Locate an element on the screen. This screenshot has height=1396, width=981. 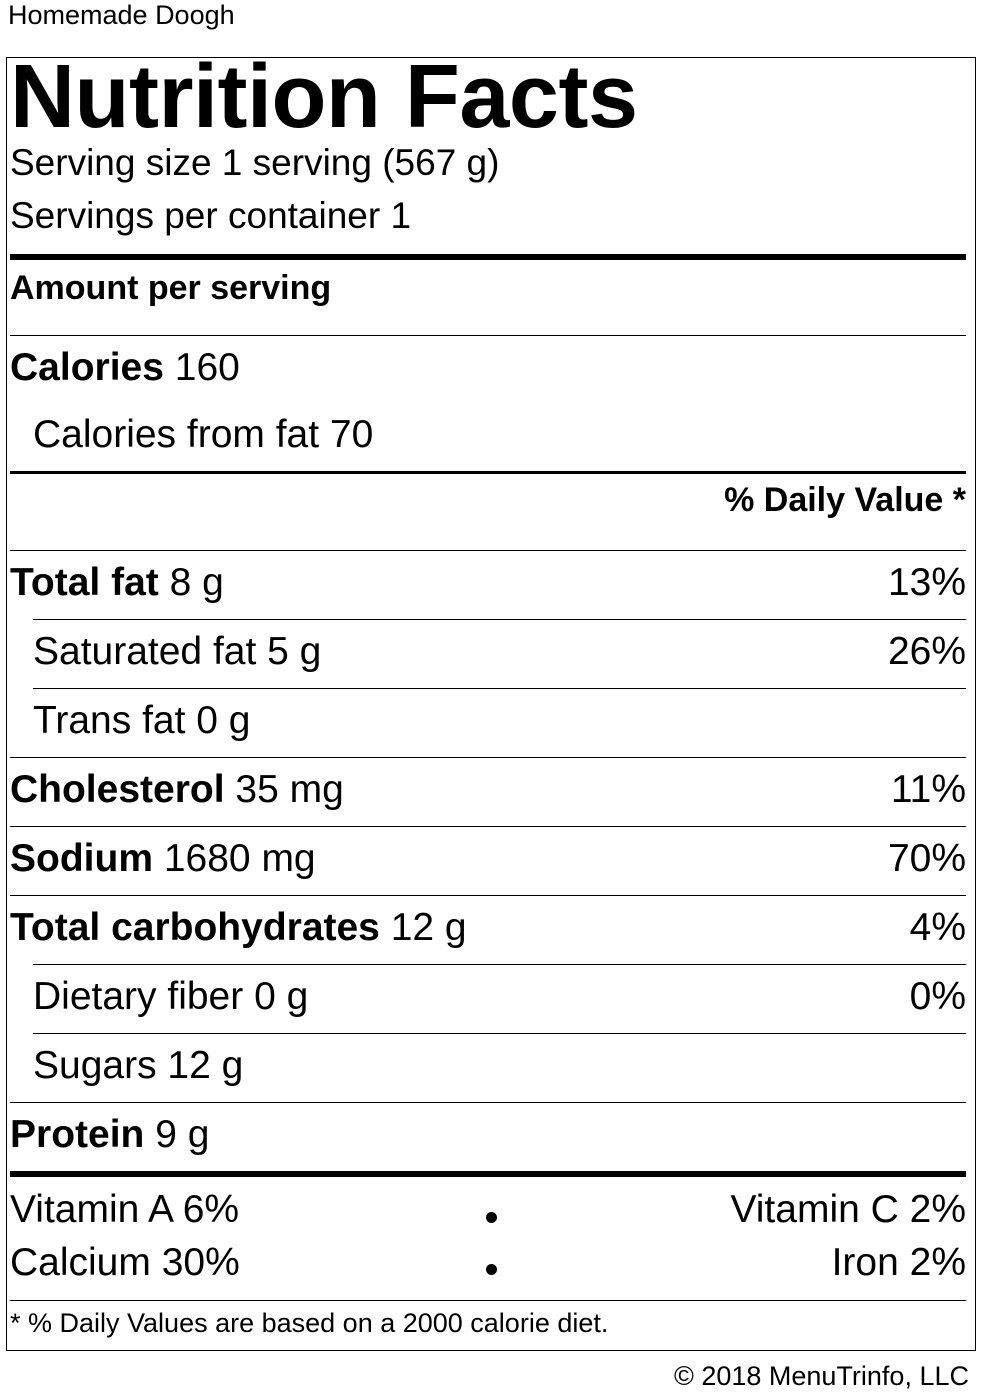
nutrient-row-dietary-fiber: Dietary fiber 0 g 0% is located at coordinates (499, 997).